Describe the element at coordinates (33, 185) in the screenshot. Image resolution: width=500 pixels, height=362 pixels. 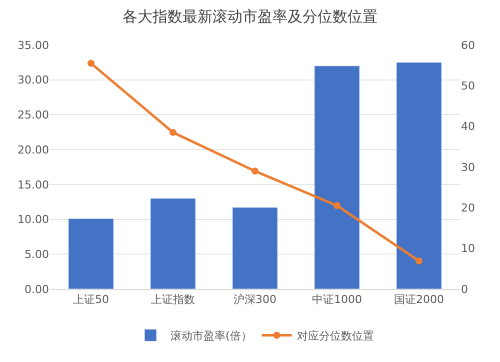
I see `y-tick-label: 15.00` at that location.